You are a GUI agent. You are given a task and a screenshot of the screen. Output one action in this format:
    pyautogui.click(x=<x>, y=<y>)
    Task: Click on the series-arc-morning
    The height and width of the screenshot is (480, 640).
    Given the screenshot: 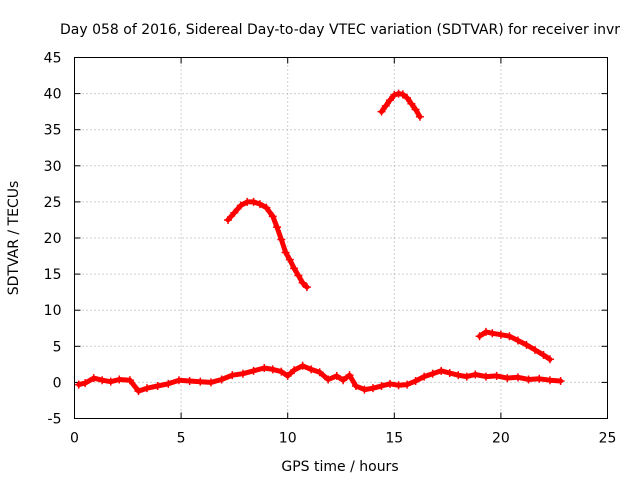 What is the action you would take?
    pyautogui.click(x=267, y=244)
    